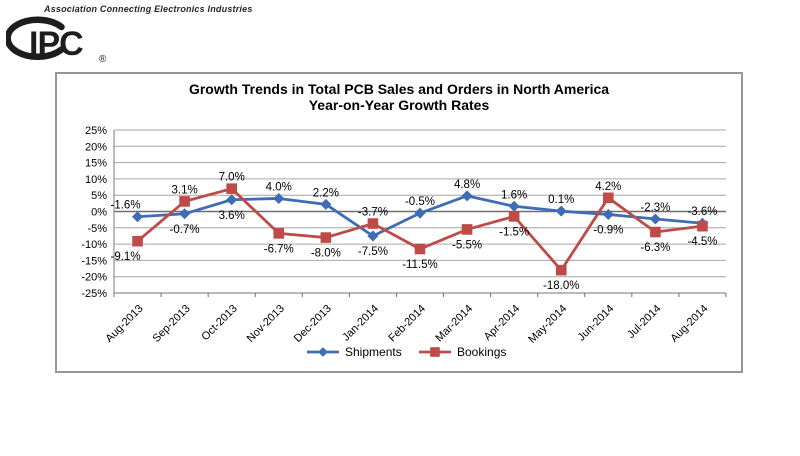 Image resolution: width=800 pixels, height=456 pixels. Describe the element at coordinates (326, 193) in the screenshot. I see `data-label: 2.2%` at that location.